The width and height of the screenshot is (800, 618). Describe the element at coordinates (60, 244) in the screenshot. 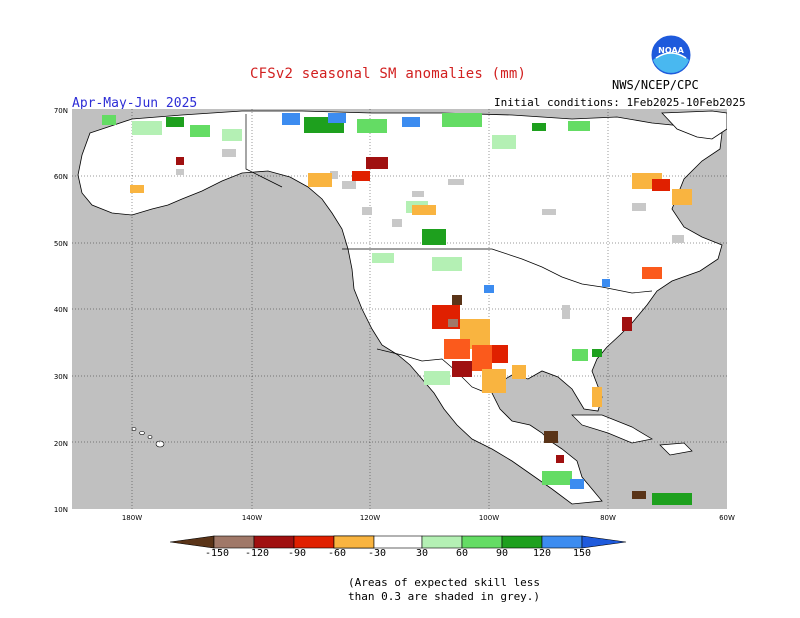

I see `lat-label-50: 50N` at that location.